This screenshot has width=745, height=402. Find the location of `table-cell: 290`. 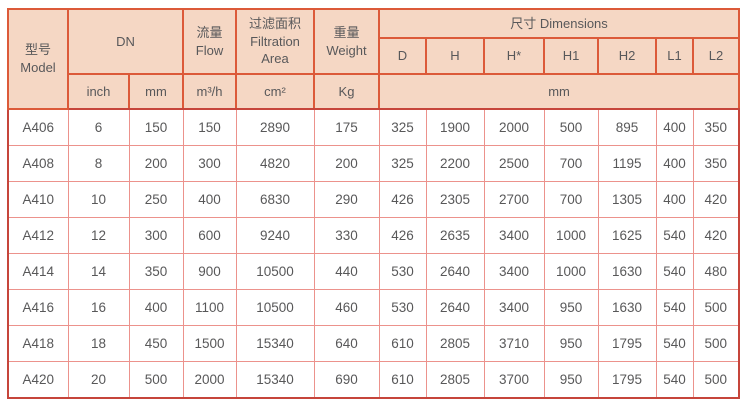

table-cell: 290 is located at coordinates (346, 199).